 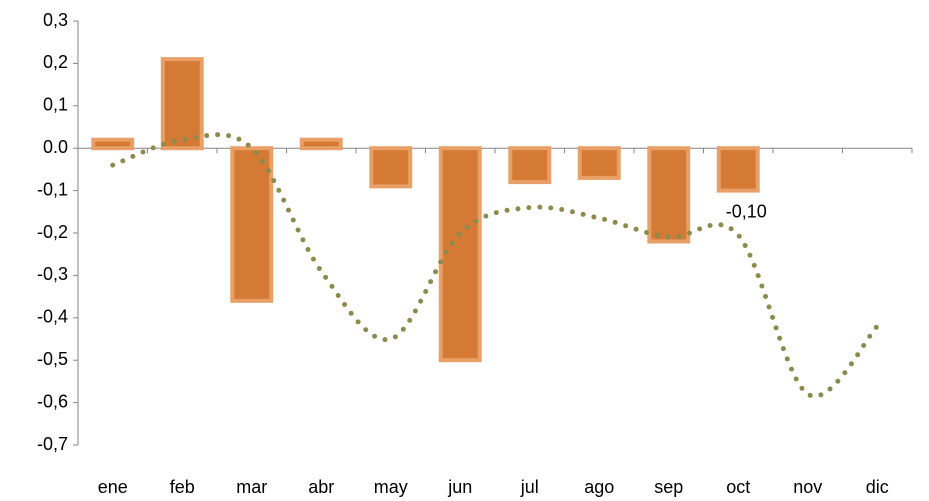 What do you see at coordinates (746, 211) in the screenshot?
I see `data-label: -0,10` at bounding box center [746, 211].